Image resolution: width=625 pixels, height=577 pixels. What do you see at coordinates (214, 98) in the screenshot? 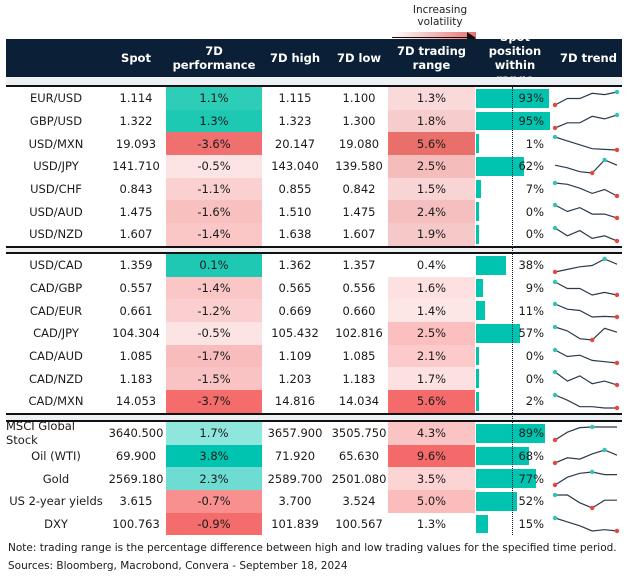
I see `performance-cell: 1.1%` at bounding box center [214, 98].